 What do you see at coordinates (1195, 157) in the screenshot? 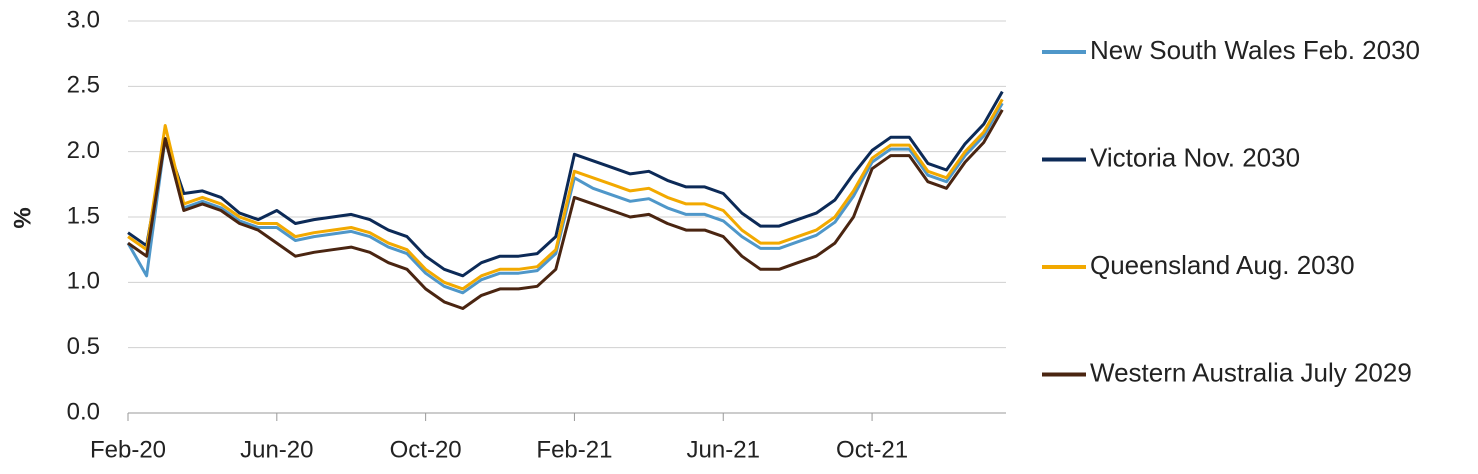
I see `legend-label: Victoria Nov. 2030` at bounding box center [1195, 157].